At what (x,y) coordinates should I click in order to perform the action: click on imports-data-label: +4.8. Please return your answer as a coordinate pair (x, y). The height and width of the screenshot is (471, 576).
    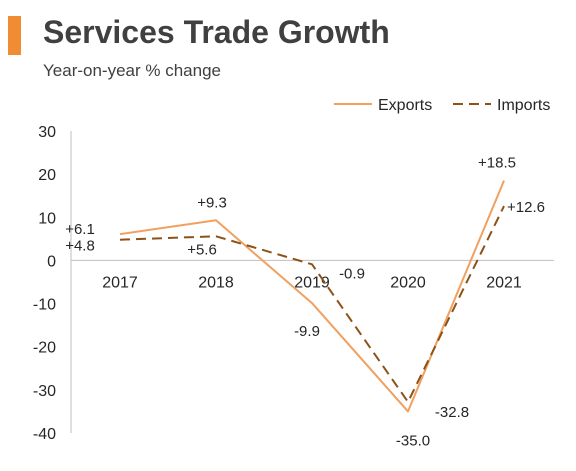
    Looking at the image, I should click on (80, 246).